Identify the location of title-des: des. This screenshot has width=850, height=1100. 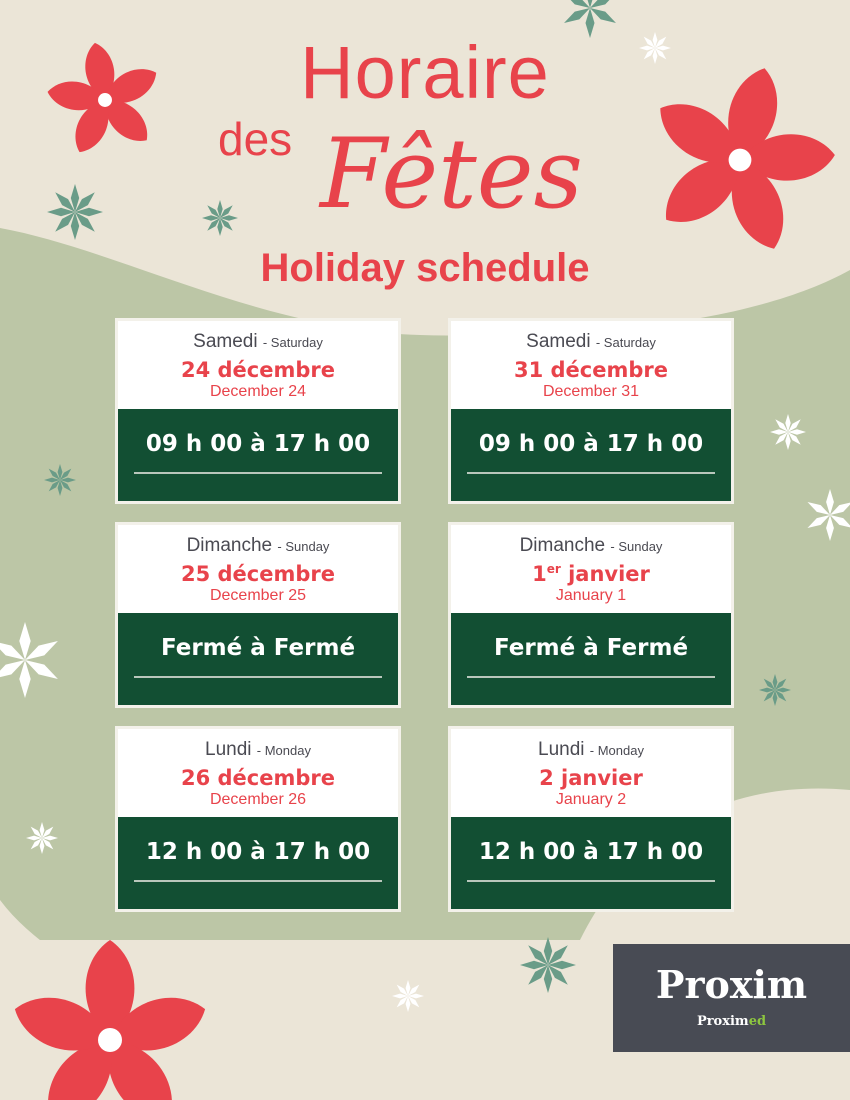
(255, 139).